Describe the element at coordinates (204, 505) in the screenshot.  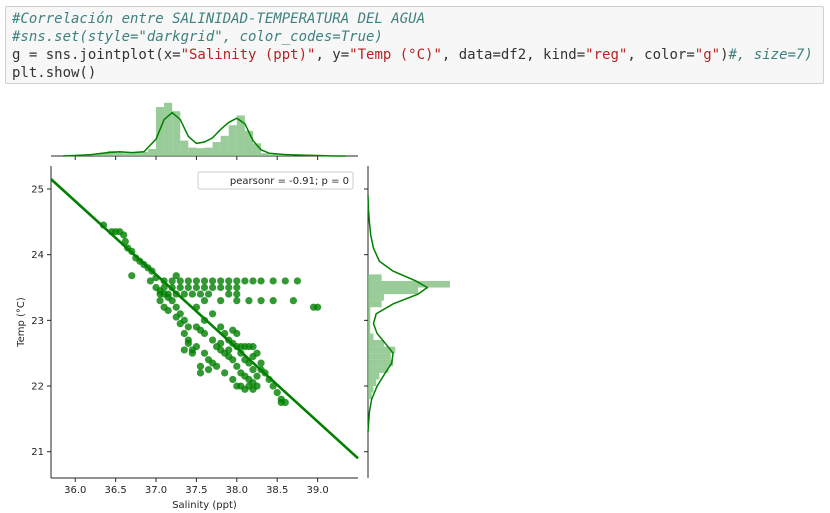
I see `x-axis-label: Salinity (ppt)` at that location.